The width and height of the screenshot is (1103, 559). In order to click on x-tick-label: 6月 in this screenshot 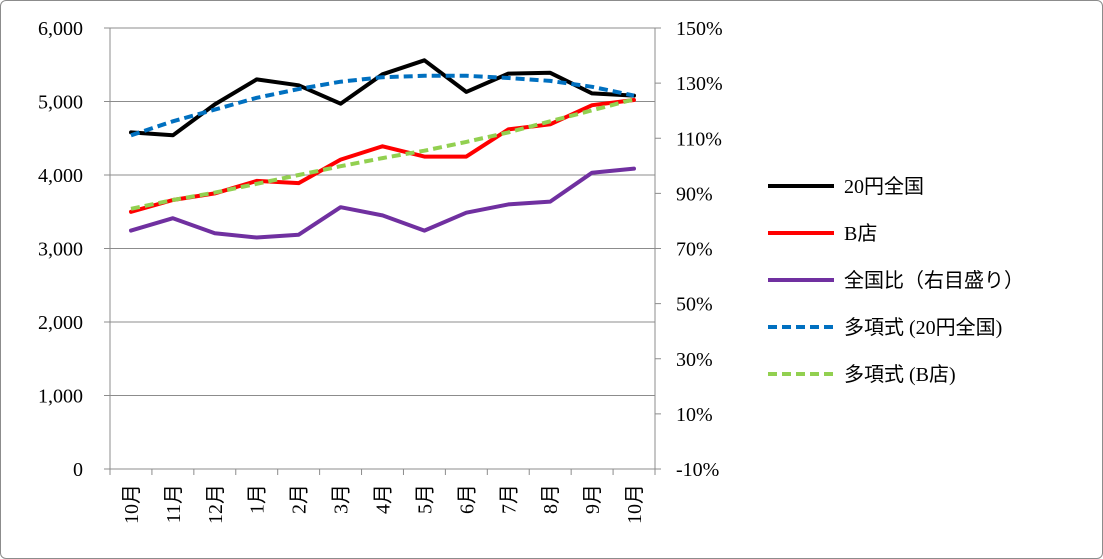, I will do `click(467, 499)`.